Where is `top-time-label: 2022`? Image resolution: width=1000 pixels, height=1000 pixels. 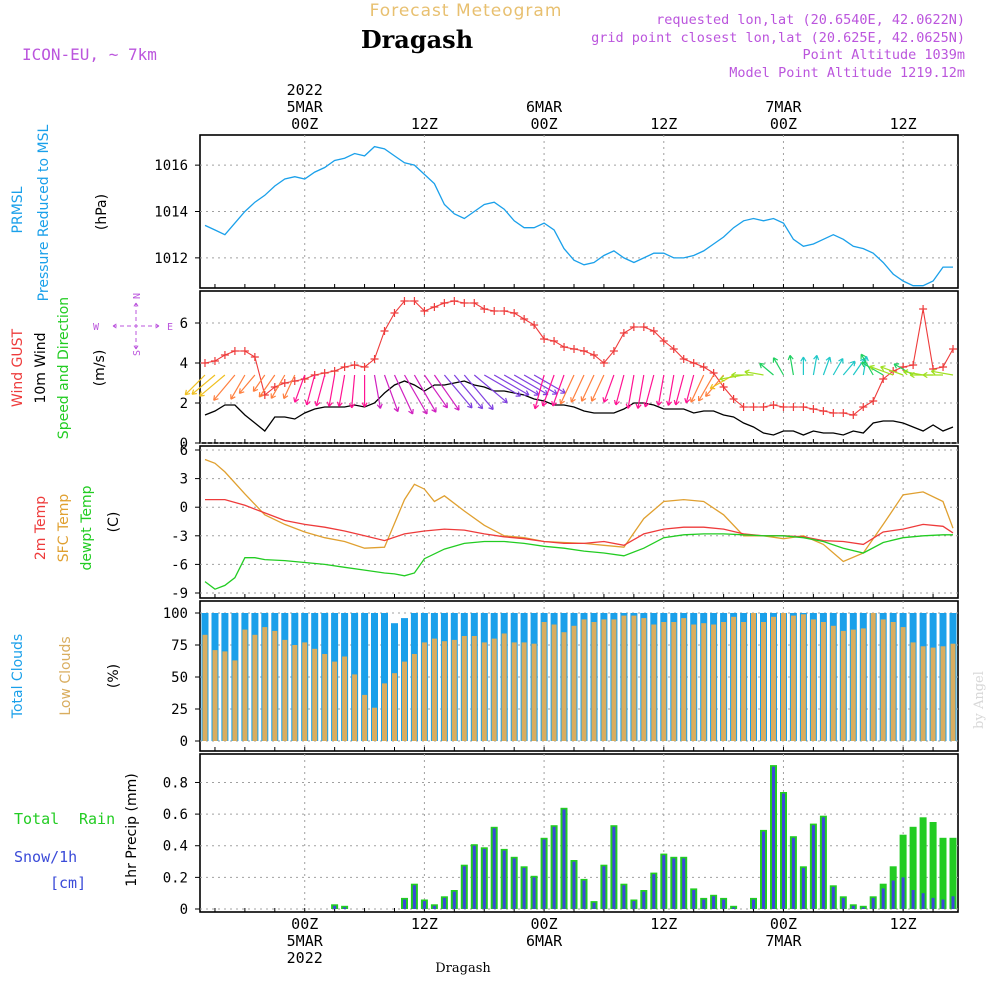
top-time-label: 2022 is located at coordinates (305, 90).